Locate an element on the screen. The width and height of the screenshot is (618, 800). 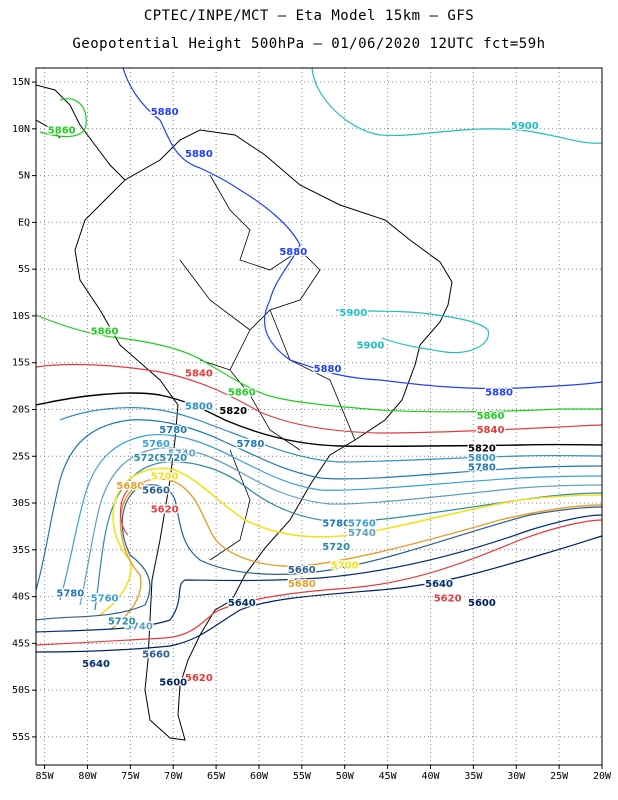
lon-tick-label: 75W is located at coordinates (130, 776).